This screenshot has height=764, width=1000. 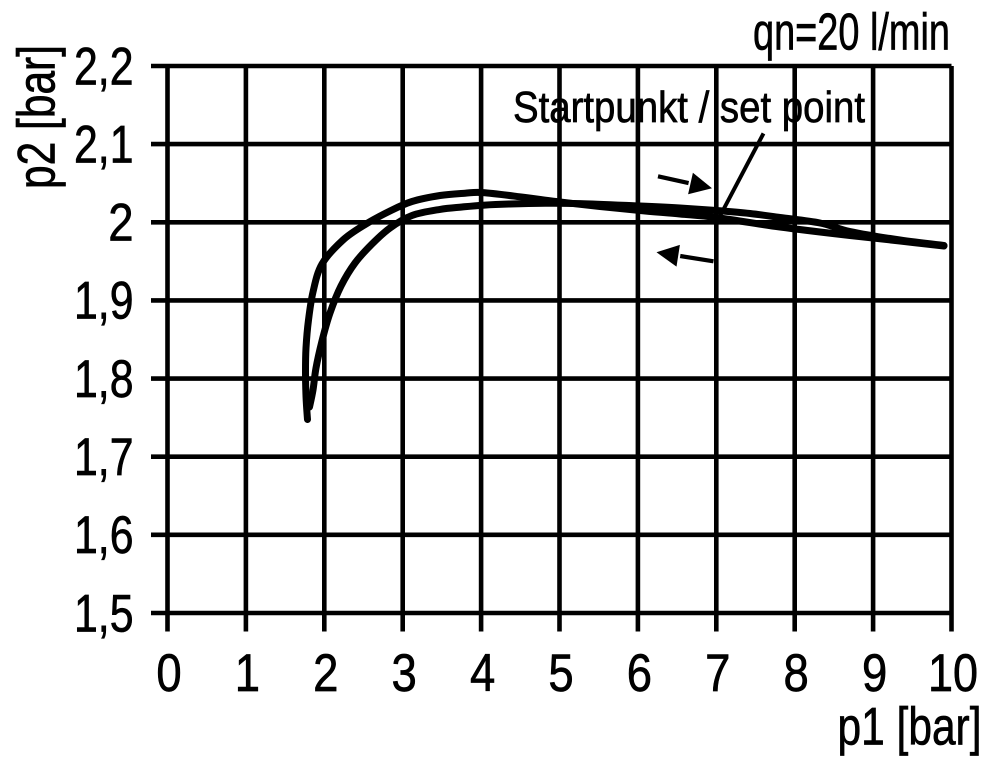 What do you see at coordinates (910, 727) in the screenshot?
I see `svg-text: p1 [bar]` at bounding box center [910, 727].